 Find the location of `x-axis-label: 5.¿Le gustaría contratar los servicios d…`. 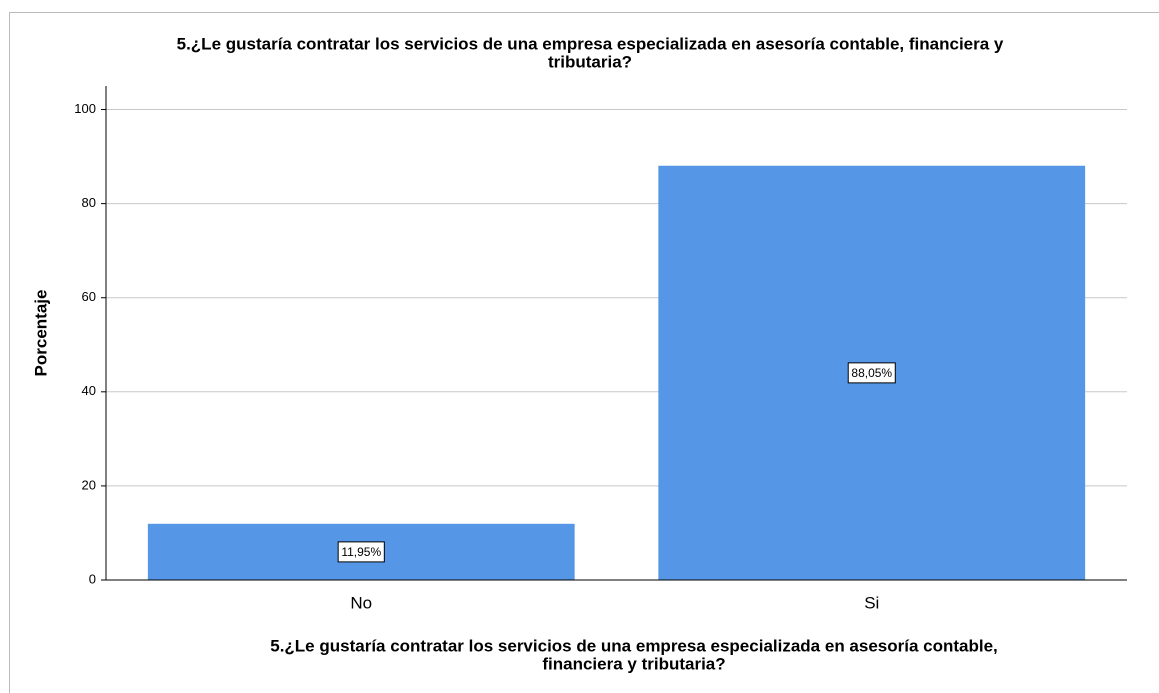

x-axis-label: 5.¿Le gustaría contratar los servicios d… is located at coordinates (634, 645).